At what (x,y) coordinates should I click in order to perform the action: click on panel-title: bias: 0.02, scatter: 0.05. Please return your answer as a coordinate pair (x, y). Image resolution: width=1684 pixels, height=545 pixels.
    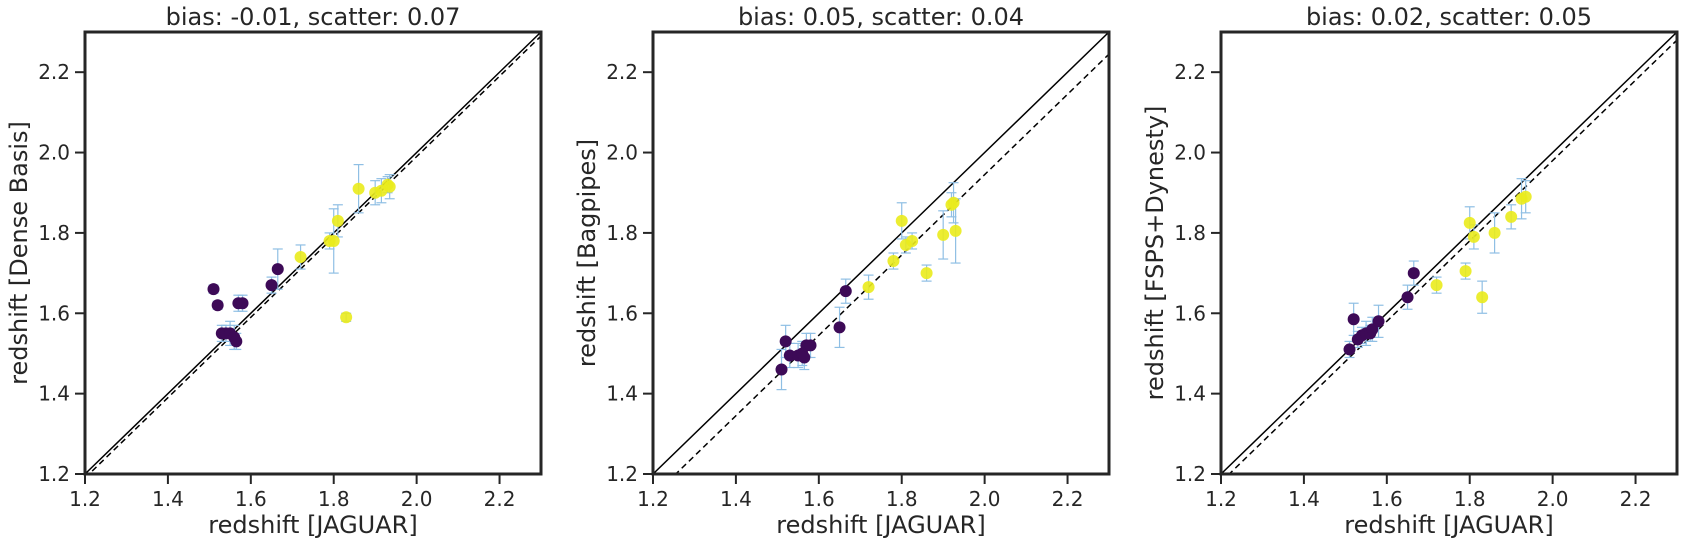
    Looking at the image, I should click on (1449, 17).